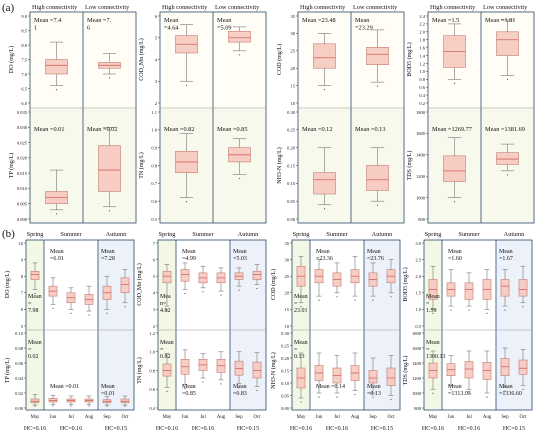 The width and height of the screenshot is (550, 440). I want to click on mean-annotation: 1.59, so click(431, 311).